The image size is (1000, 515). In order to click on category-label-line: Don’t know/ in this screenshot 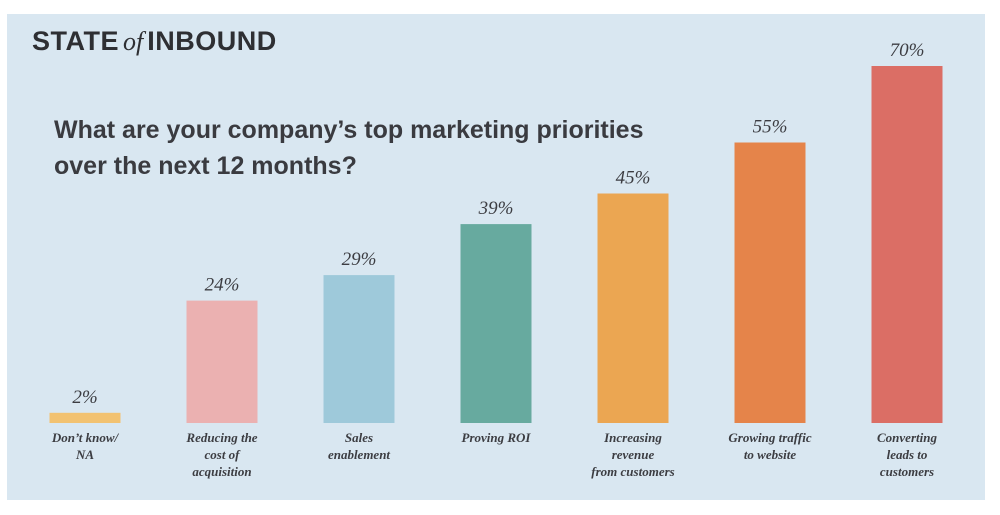, I will do `click(85, 437)`.